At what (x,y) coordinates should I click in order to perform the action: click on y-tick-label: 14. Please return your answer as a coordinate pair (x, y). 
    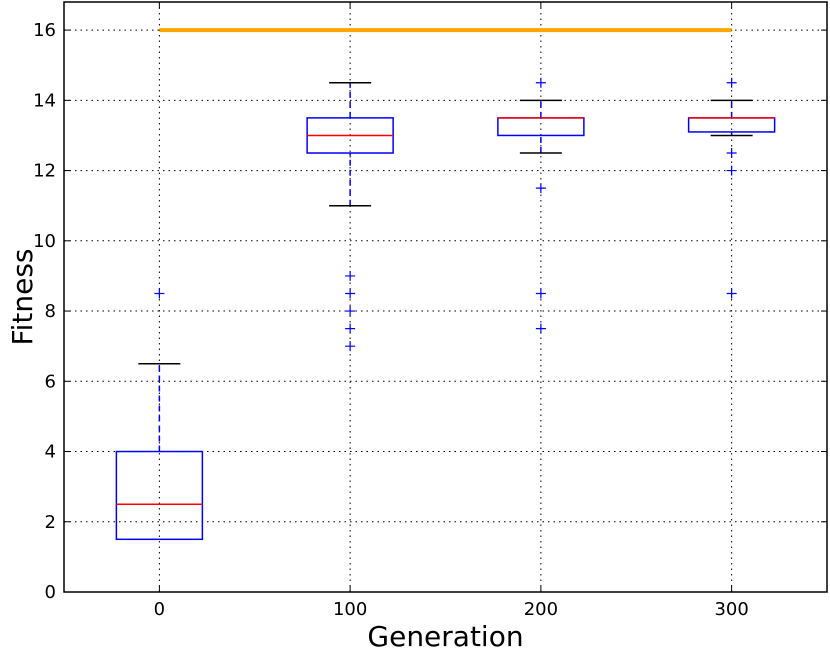
    Looking at the image, I should click on (44, 100).